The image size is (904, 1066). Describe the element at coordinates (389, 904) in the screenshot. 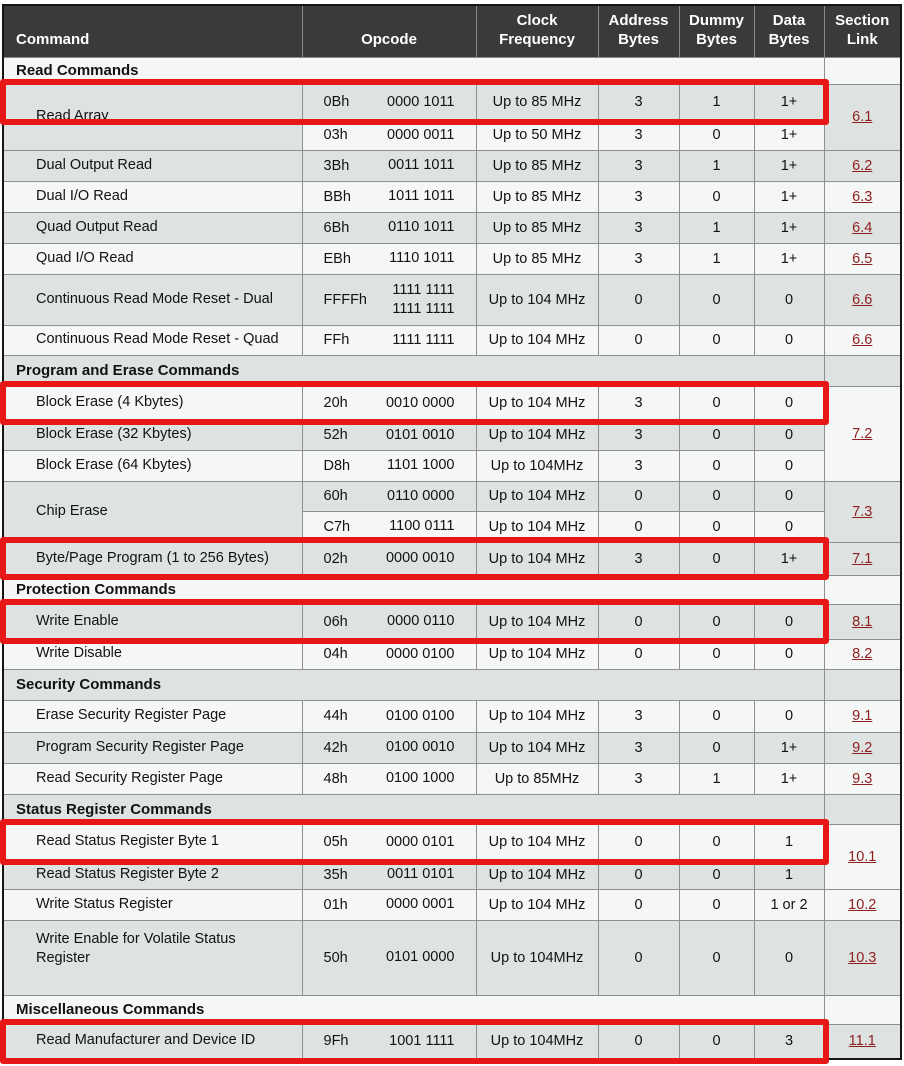

I see `opcode-cell: 01h 0000 0001` at that location.